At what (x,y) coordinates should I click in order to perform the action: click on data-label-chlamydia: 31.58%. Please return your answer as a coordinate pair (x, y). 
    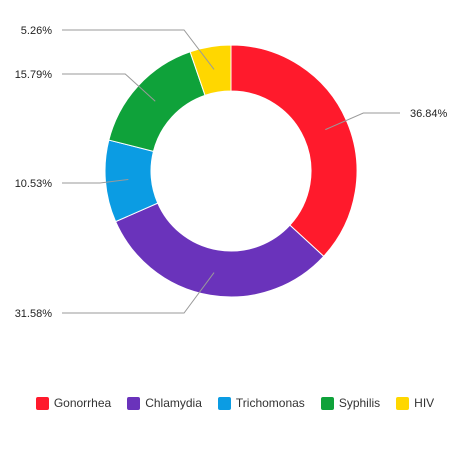
    Looking at the image, I should click on (34, 314).